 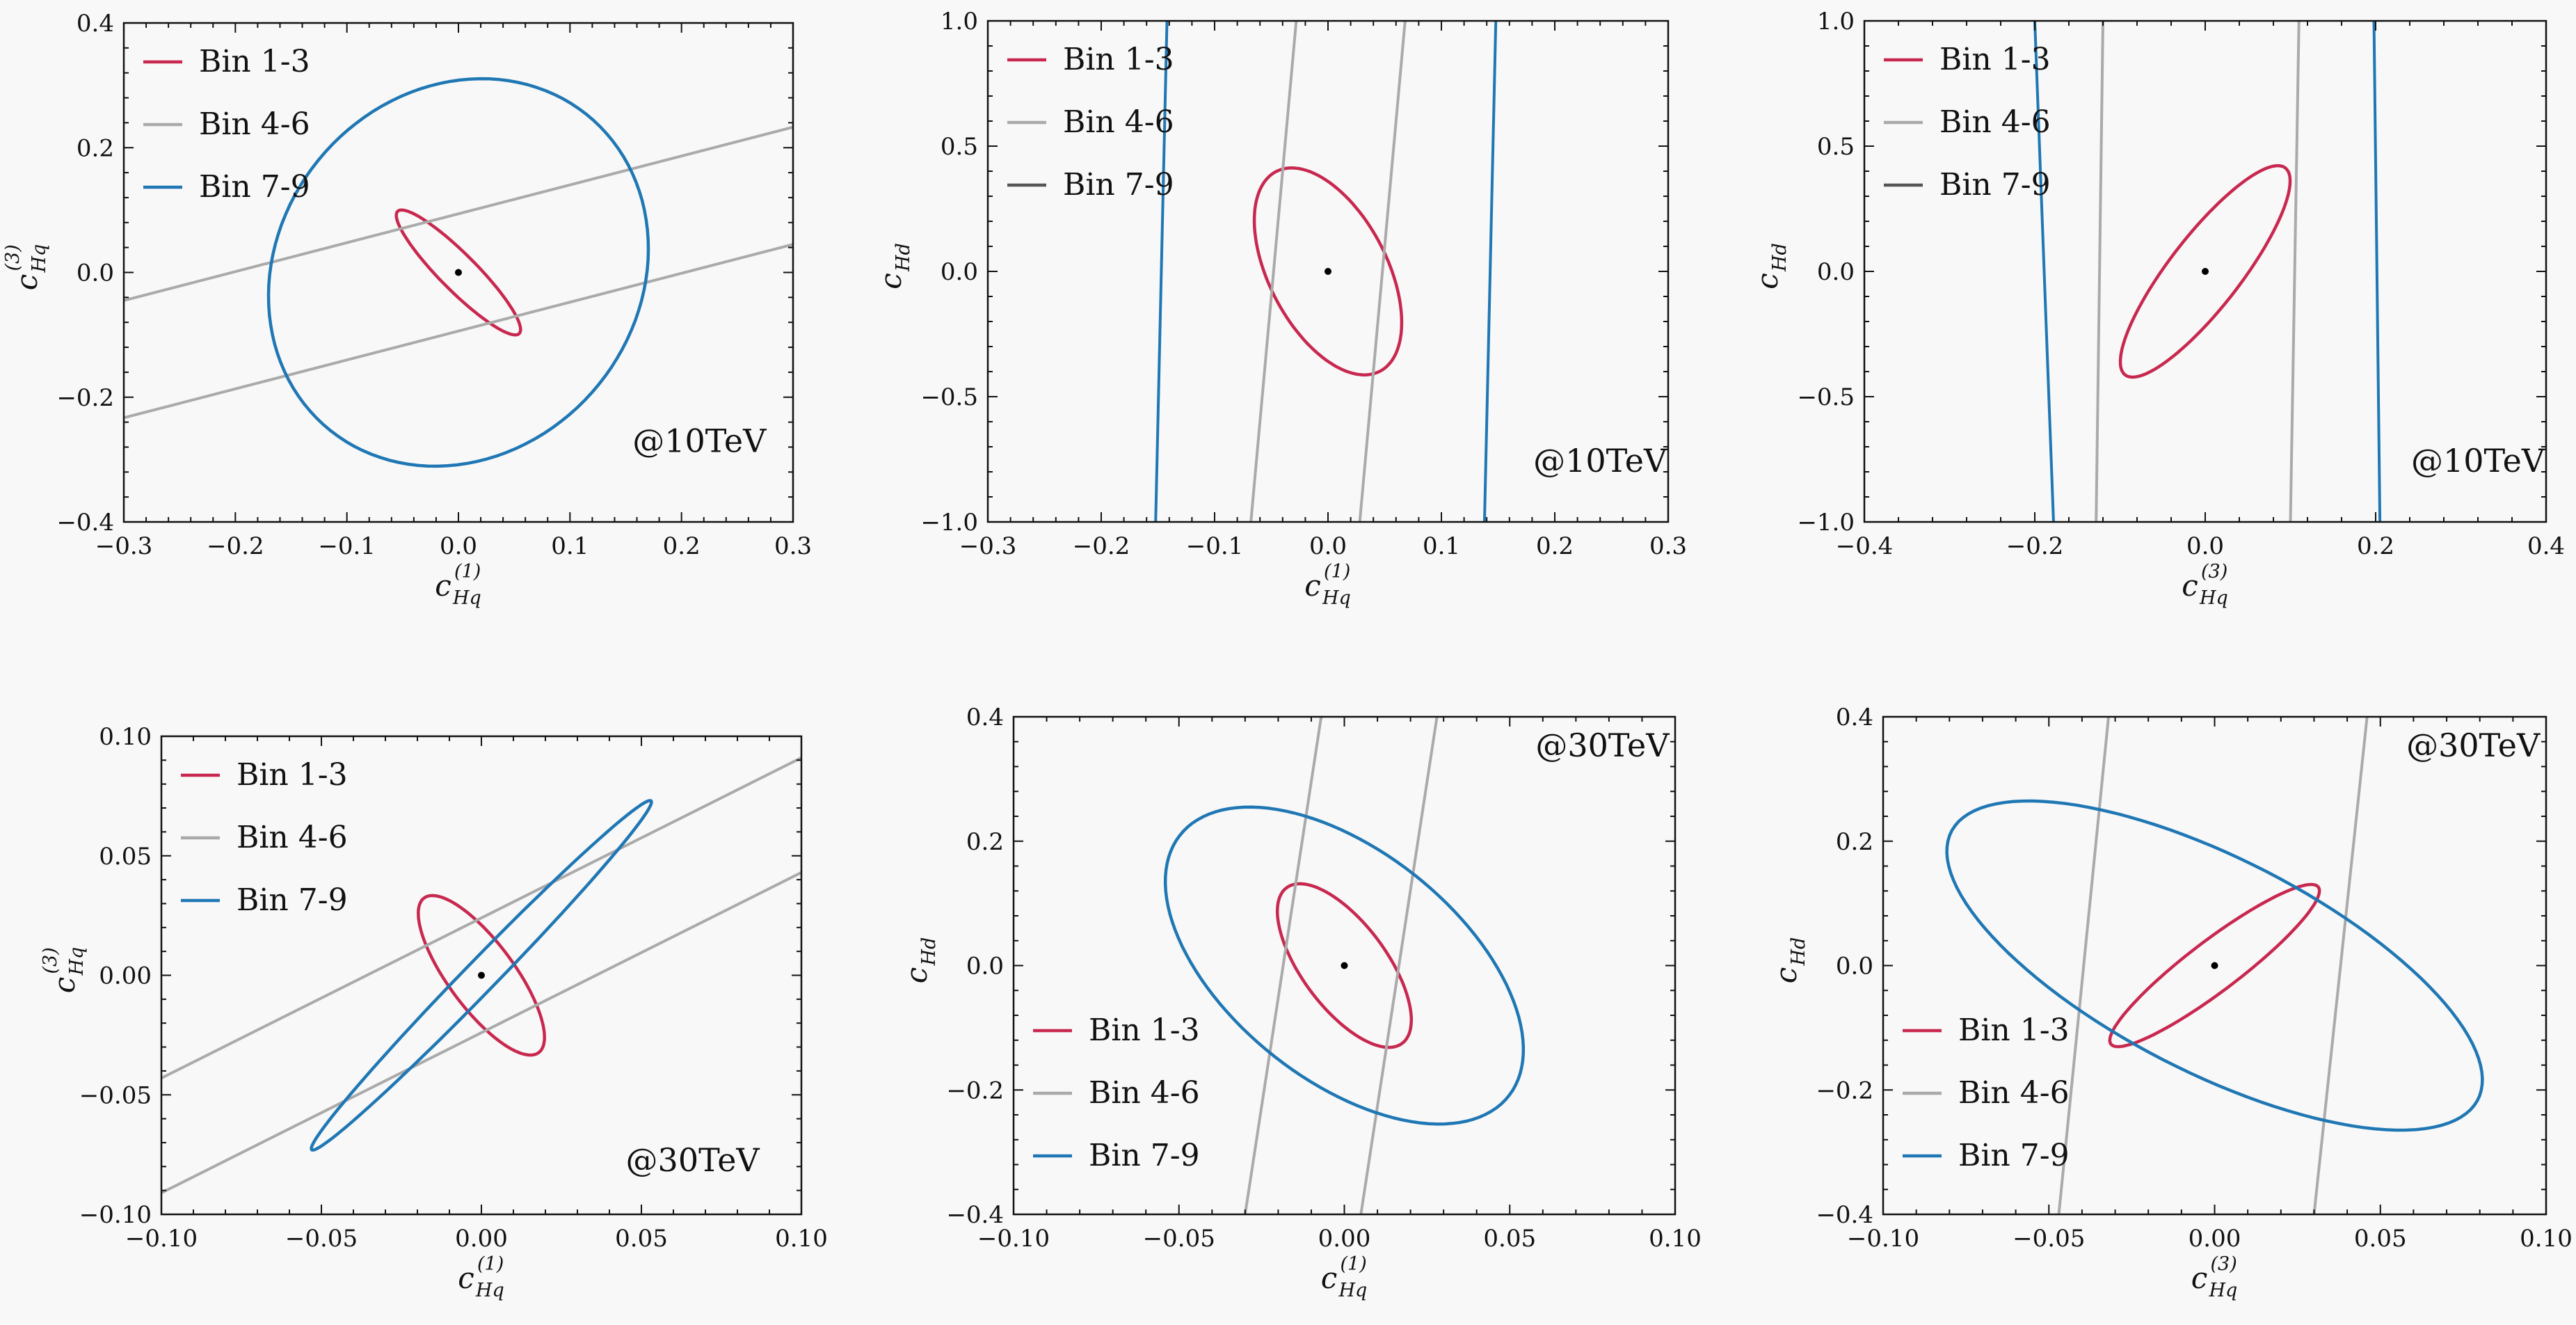 What do you see at coordinates (2380, 1239) in the screenshot?
I see `x-tick-label: 0.05` at bounding box center [2380, 1239].